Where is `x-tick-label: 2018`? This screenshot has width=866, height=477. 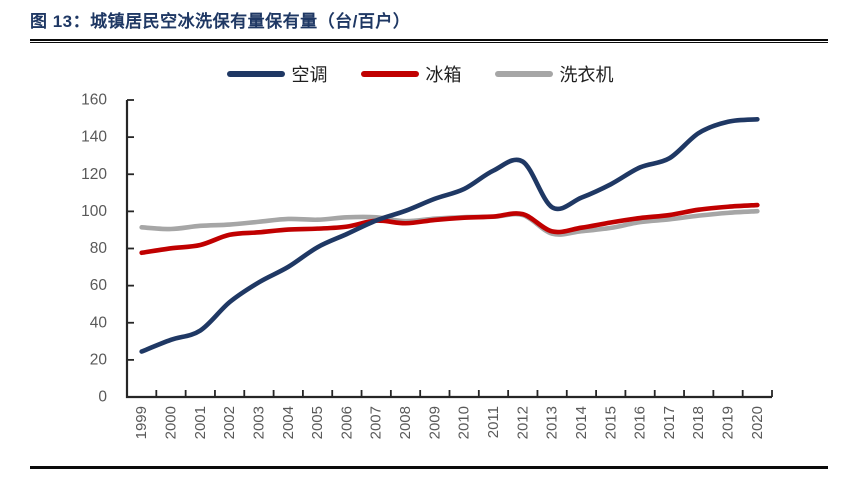
x-tick-label: 2018 is located at coordinates (698, 422).